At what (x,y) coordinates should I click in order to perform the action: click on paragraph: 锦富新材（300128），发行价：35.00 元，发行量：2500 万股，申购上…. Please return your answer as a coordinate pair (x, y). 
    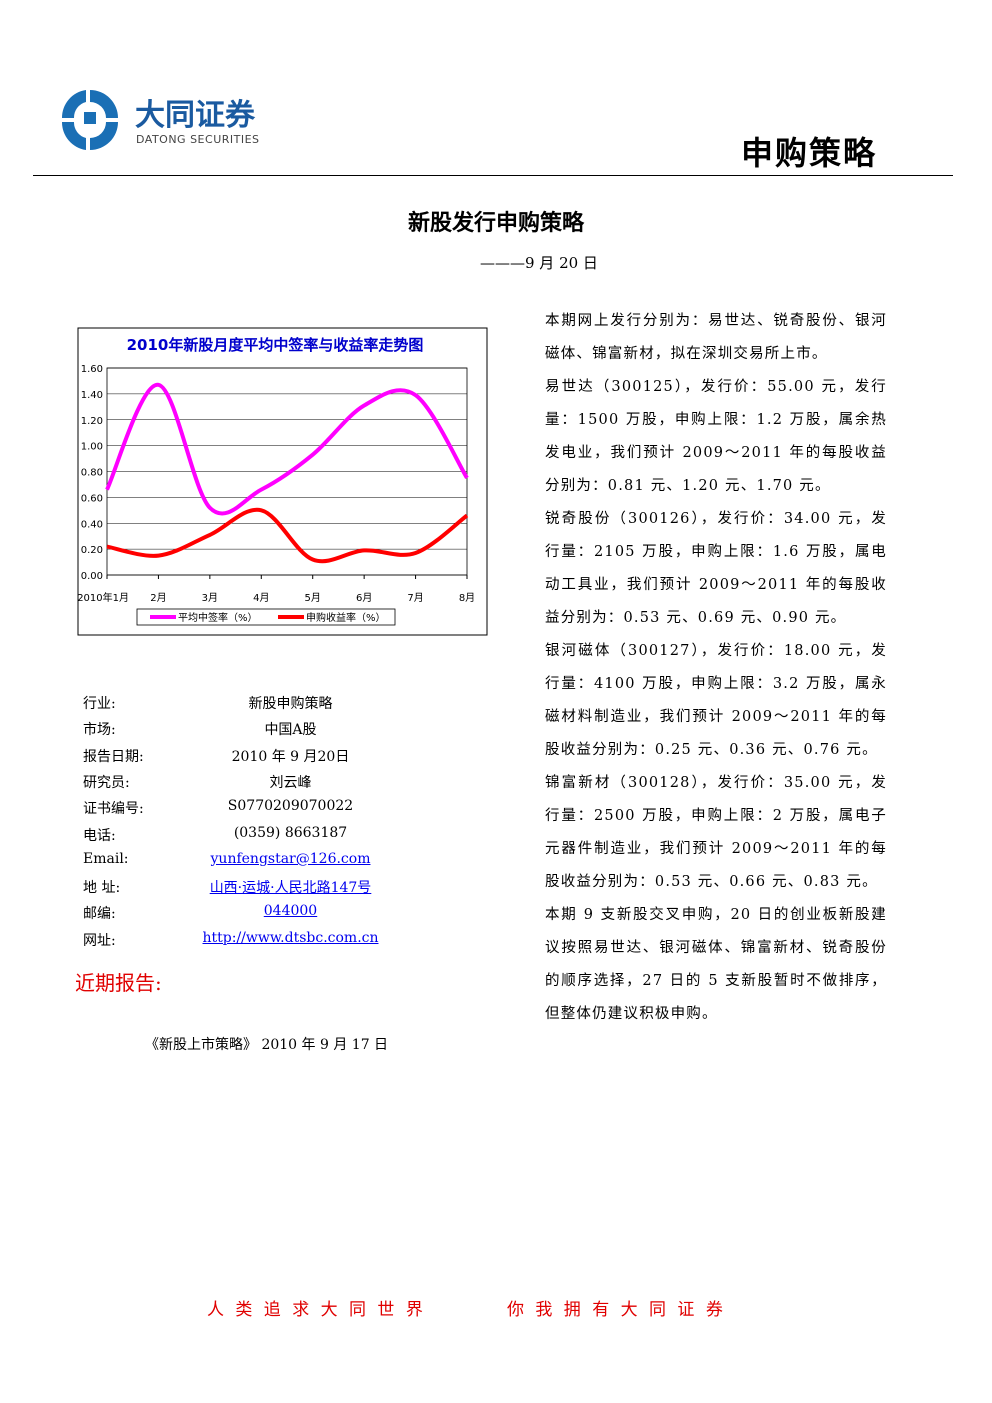
    Looking at the image, I should click on (716, 832).